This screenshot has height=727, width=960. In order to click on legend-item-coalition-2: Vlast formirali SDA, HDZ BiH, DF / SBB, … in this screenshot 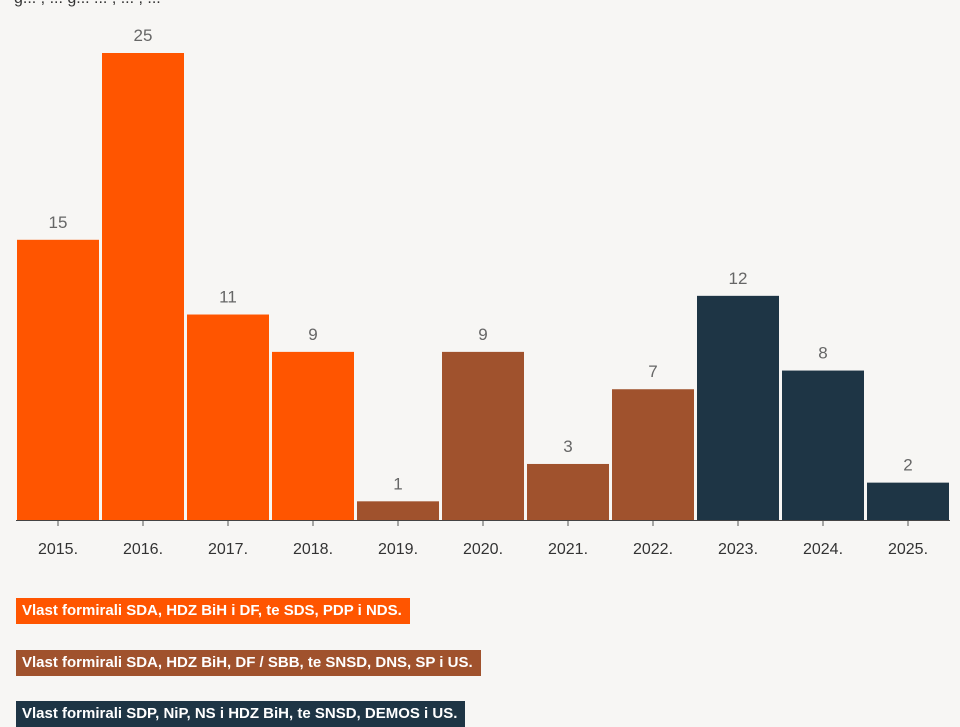, I will do `click(248, 663)`.